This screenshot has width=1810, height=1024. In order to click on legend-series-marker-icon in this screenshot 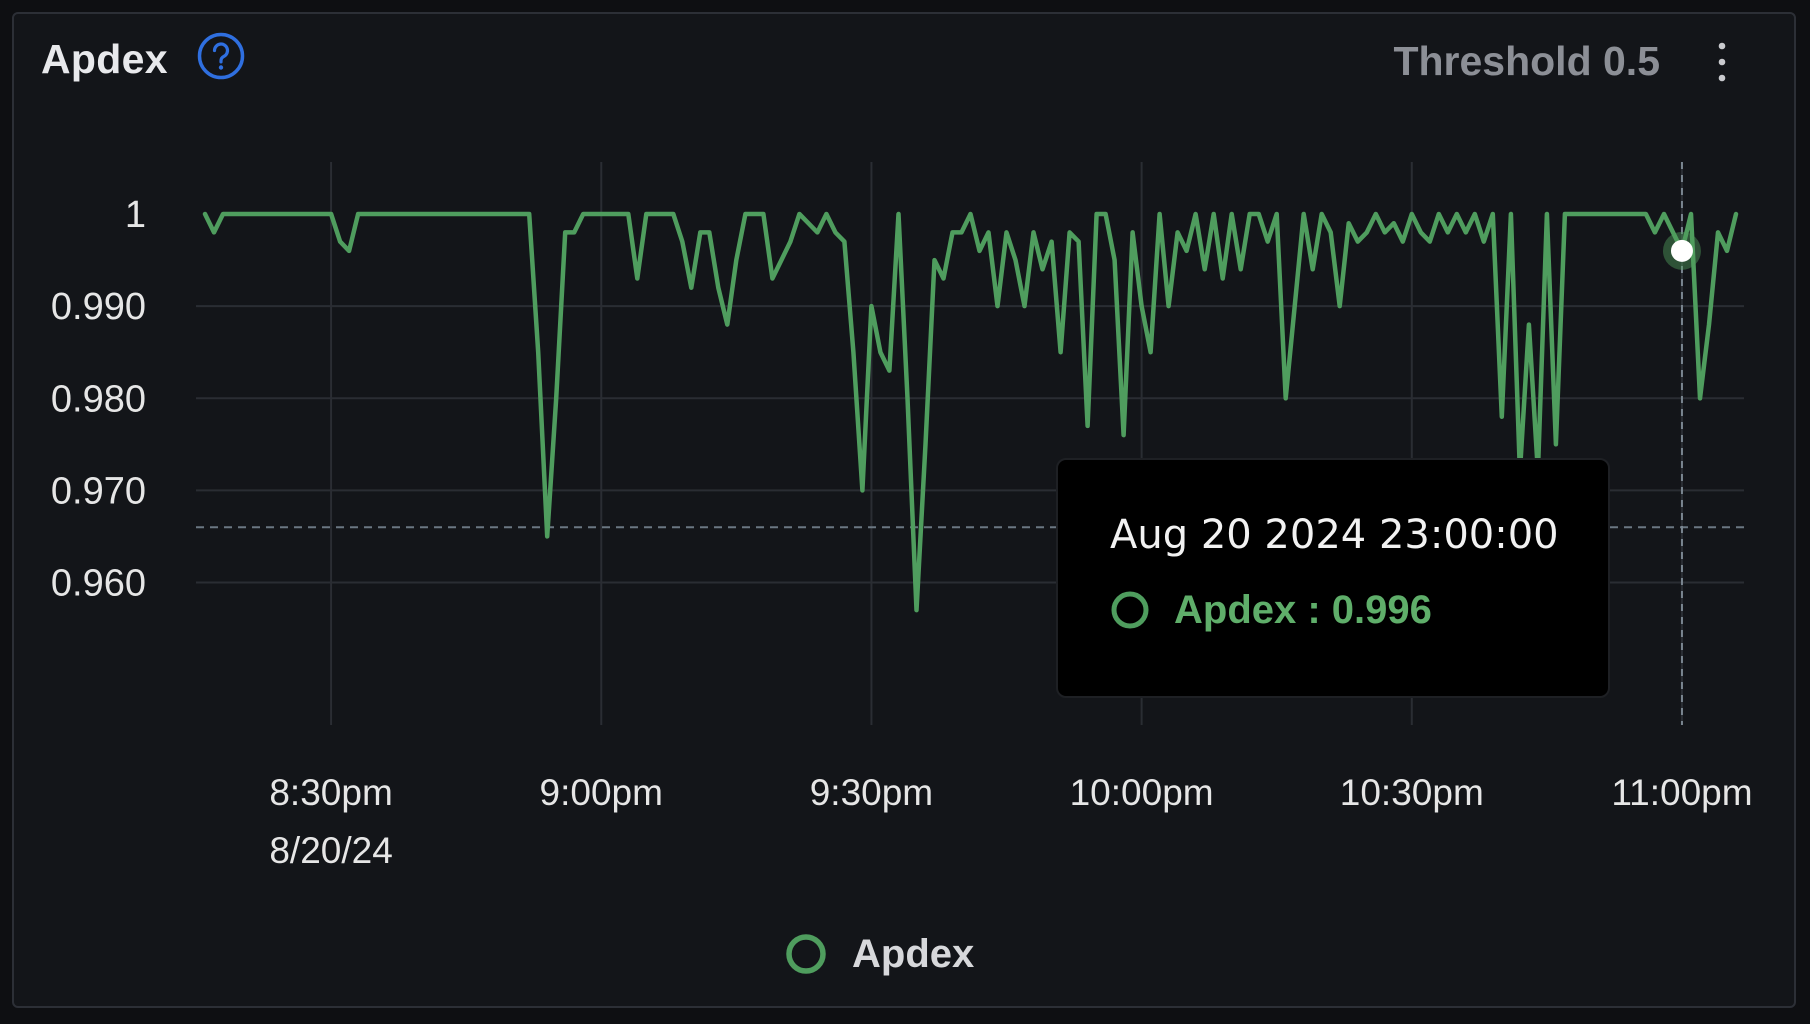, I will do `click(806, 954)`.